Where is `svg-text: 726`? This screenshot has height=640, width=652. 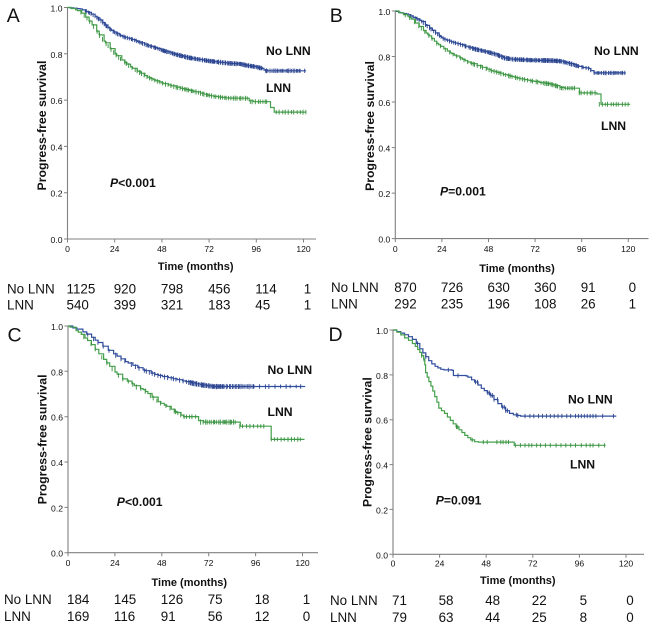 svg-text: 726 is located at coordinates (452, 287).